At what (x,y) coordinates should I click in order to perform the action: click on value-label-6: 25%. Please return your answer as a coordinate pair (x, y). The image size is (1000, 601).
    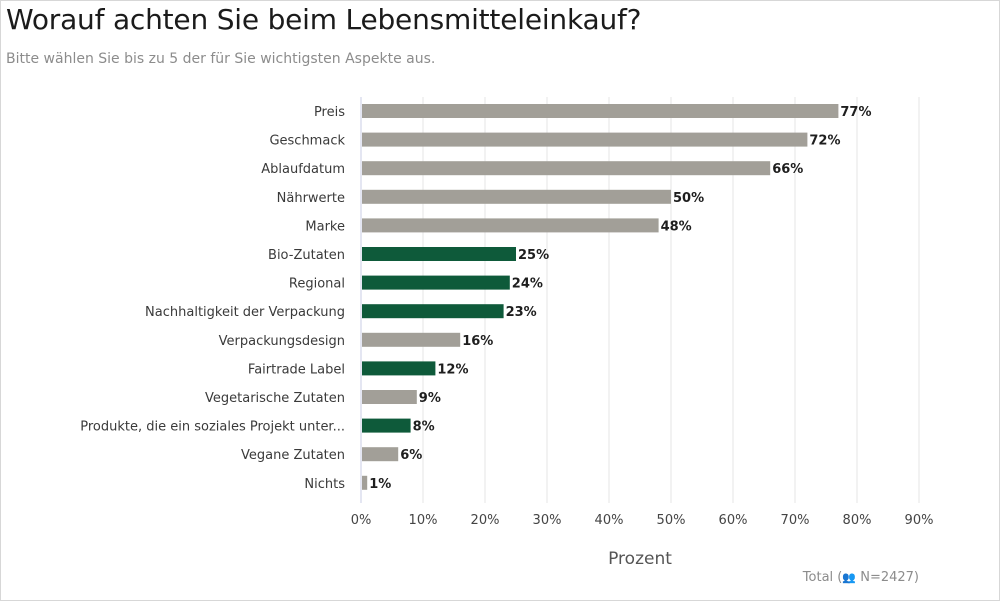
    Looking at the image, I should click on (533, 255).